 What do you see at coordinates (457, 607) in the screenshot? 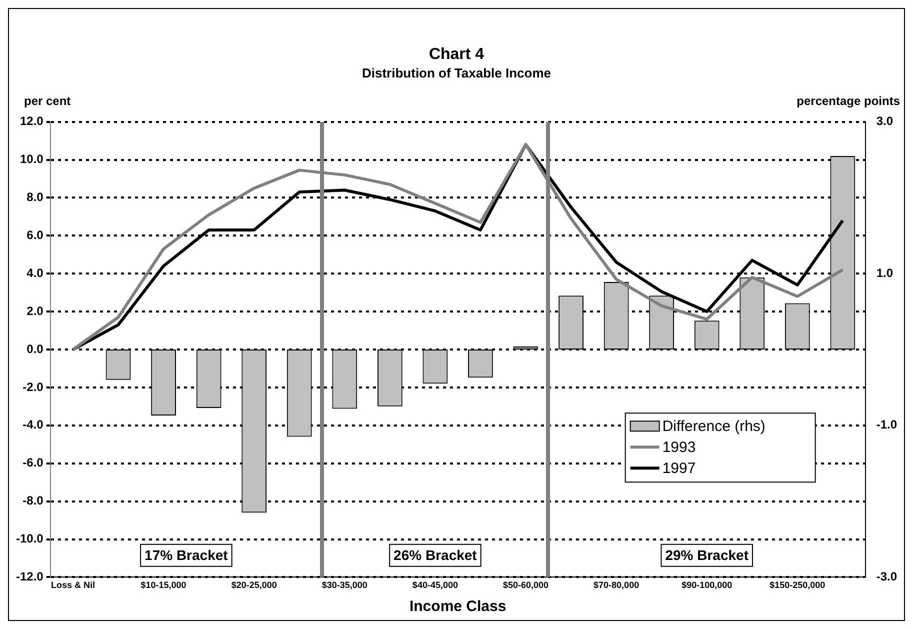
I see `x-axis-title: Income Class` at bounding box center [457, 607].